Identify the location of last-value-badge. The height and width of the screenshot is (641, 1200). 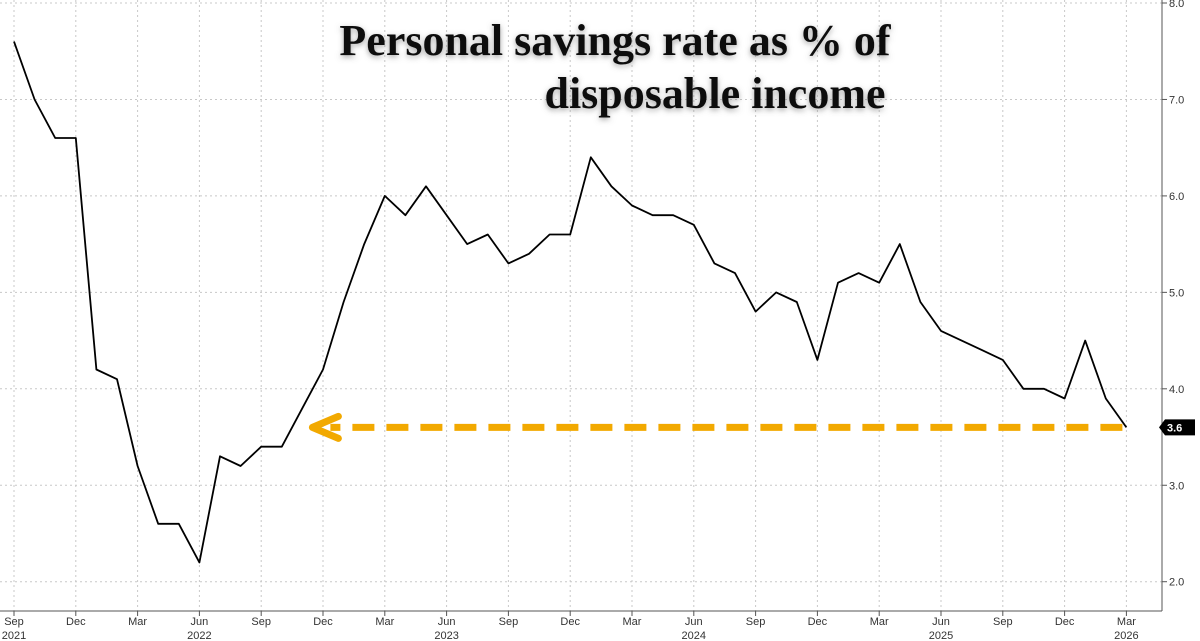
(1177, 427).